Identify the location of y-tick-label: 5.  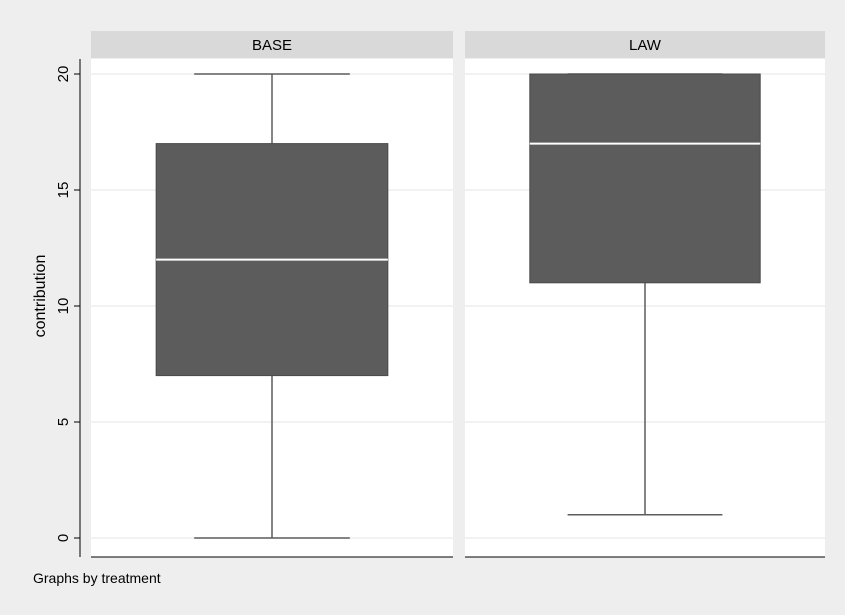
(63, 422).